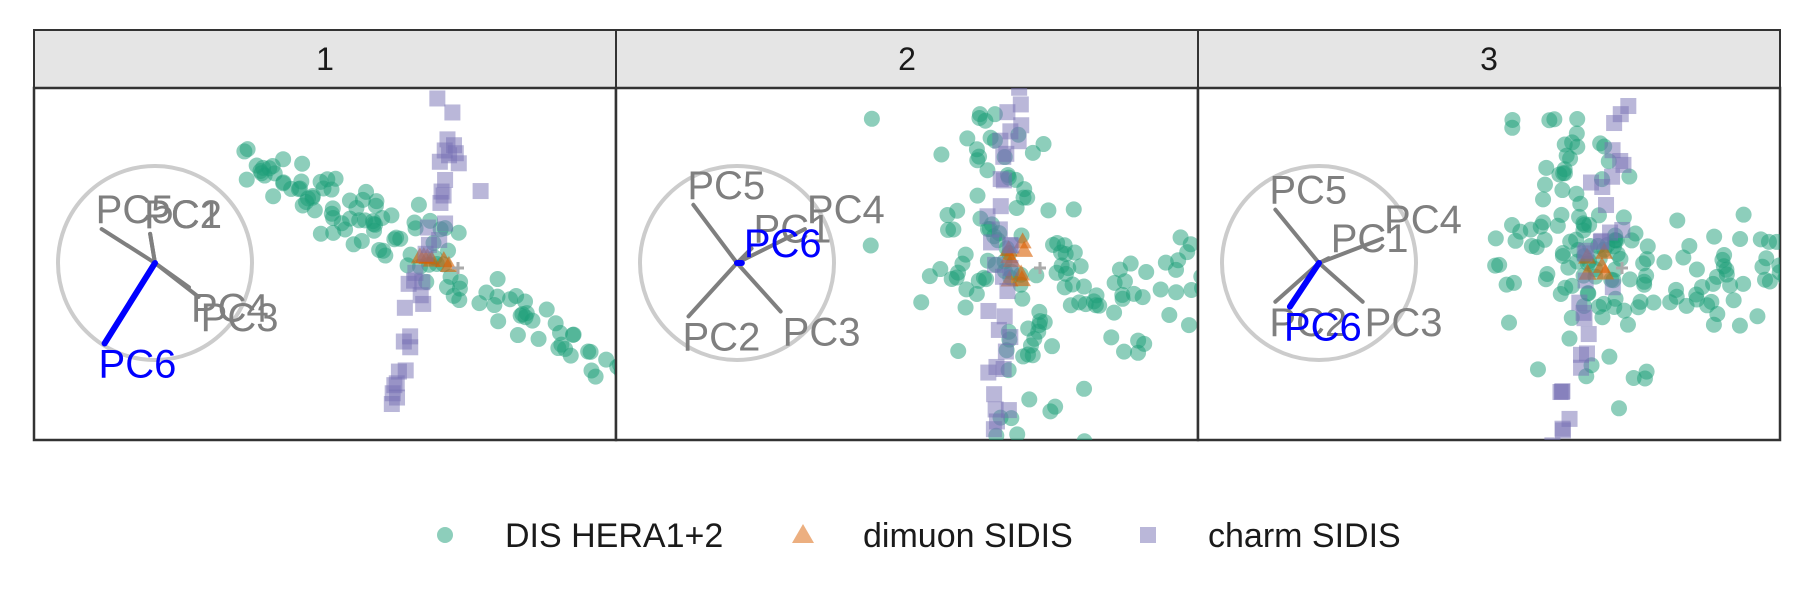 This screenshot has height=600, width=1800. I want to click on facet-strip-label: 3, so click(1489, 59).